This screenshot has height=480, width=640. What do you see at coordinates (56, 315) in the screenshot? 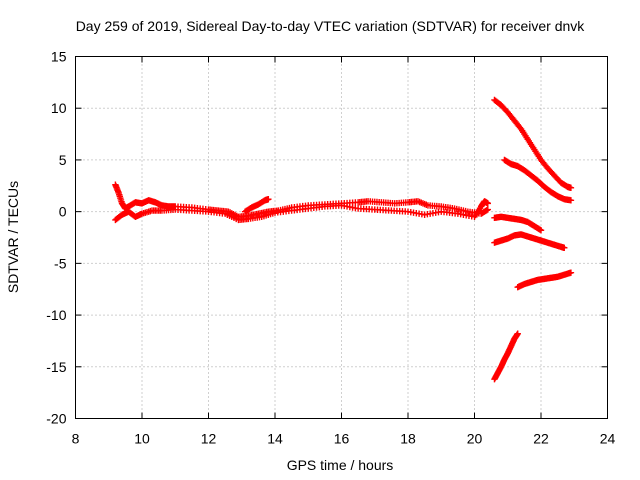
I see `y-tick-label: -10` at bounding box center [56, 315].